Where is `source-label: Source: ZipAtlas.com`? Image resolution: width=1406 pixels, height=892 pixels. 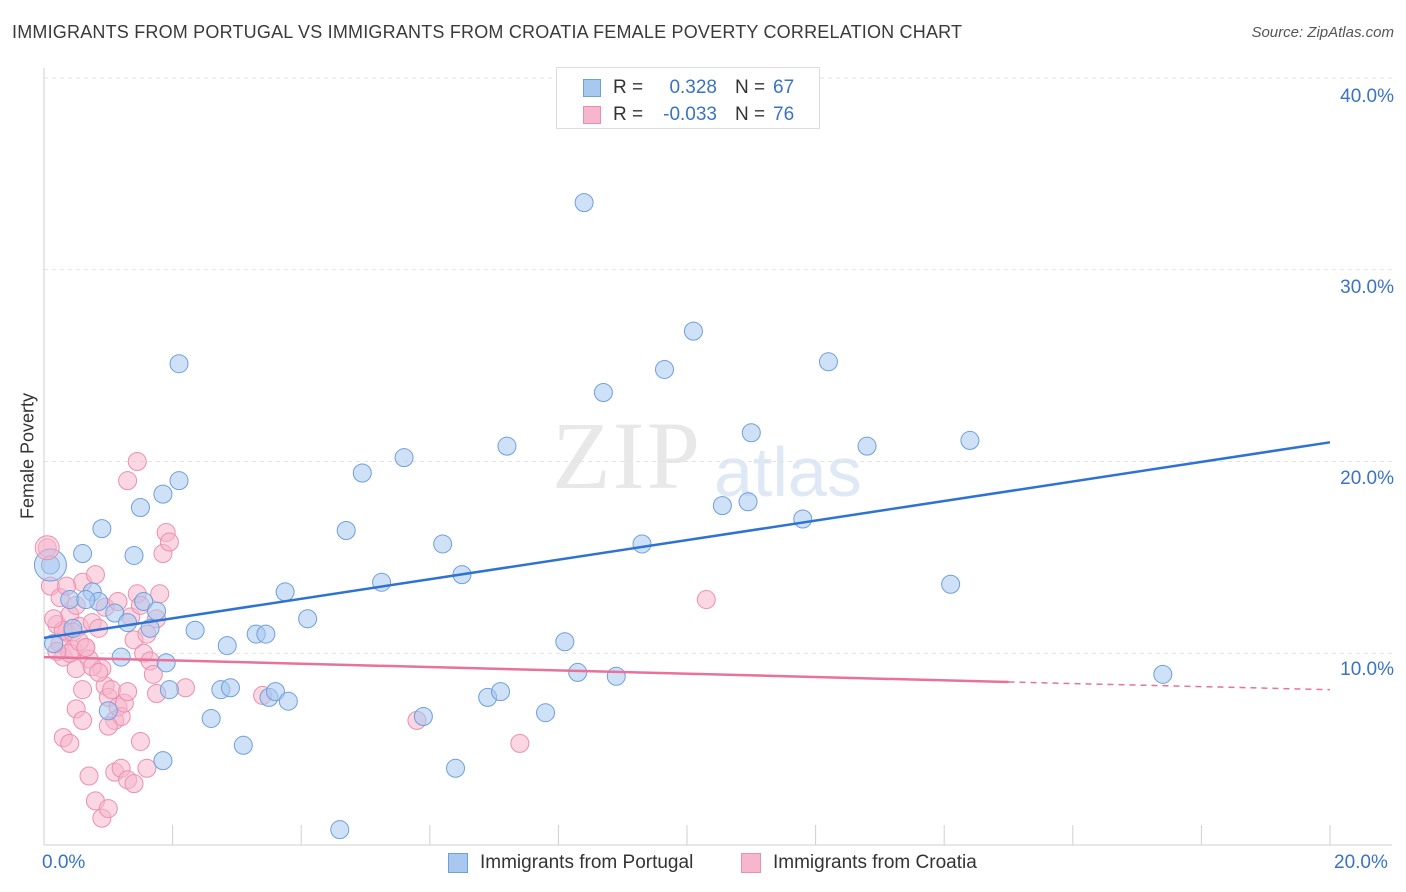
source-label: Source: ZipAtlas.com is located at coordinates (1322, 32).